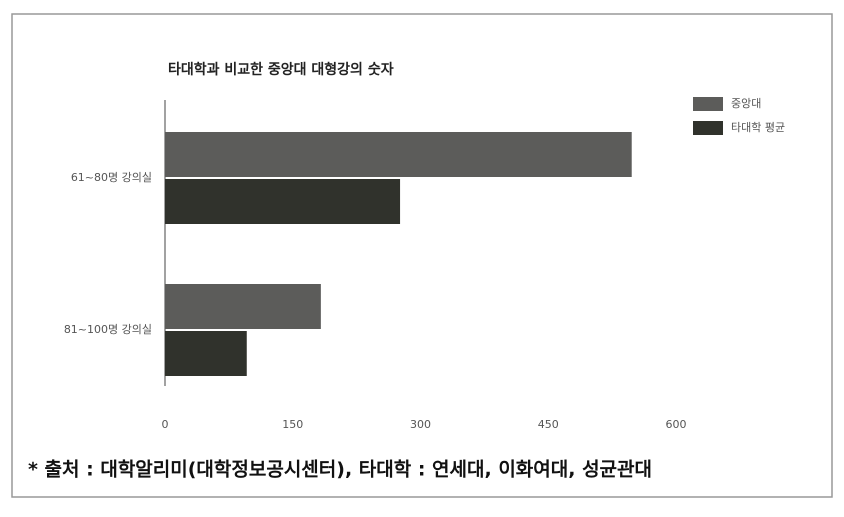  What do you see at coordinates (746, 103) in the screenshot?
I see `legend-label: 중앙대` at bounding box center [746, 103].